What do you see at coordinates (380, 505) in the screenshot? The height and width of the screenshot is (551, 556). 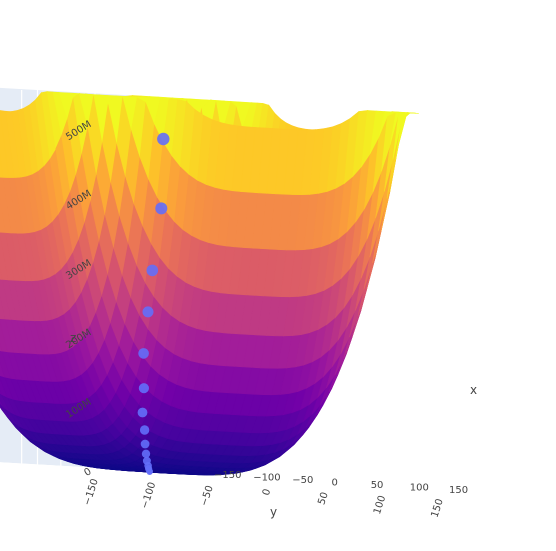 I see `y-tick-label: 100` at bounding box center [380, 505].